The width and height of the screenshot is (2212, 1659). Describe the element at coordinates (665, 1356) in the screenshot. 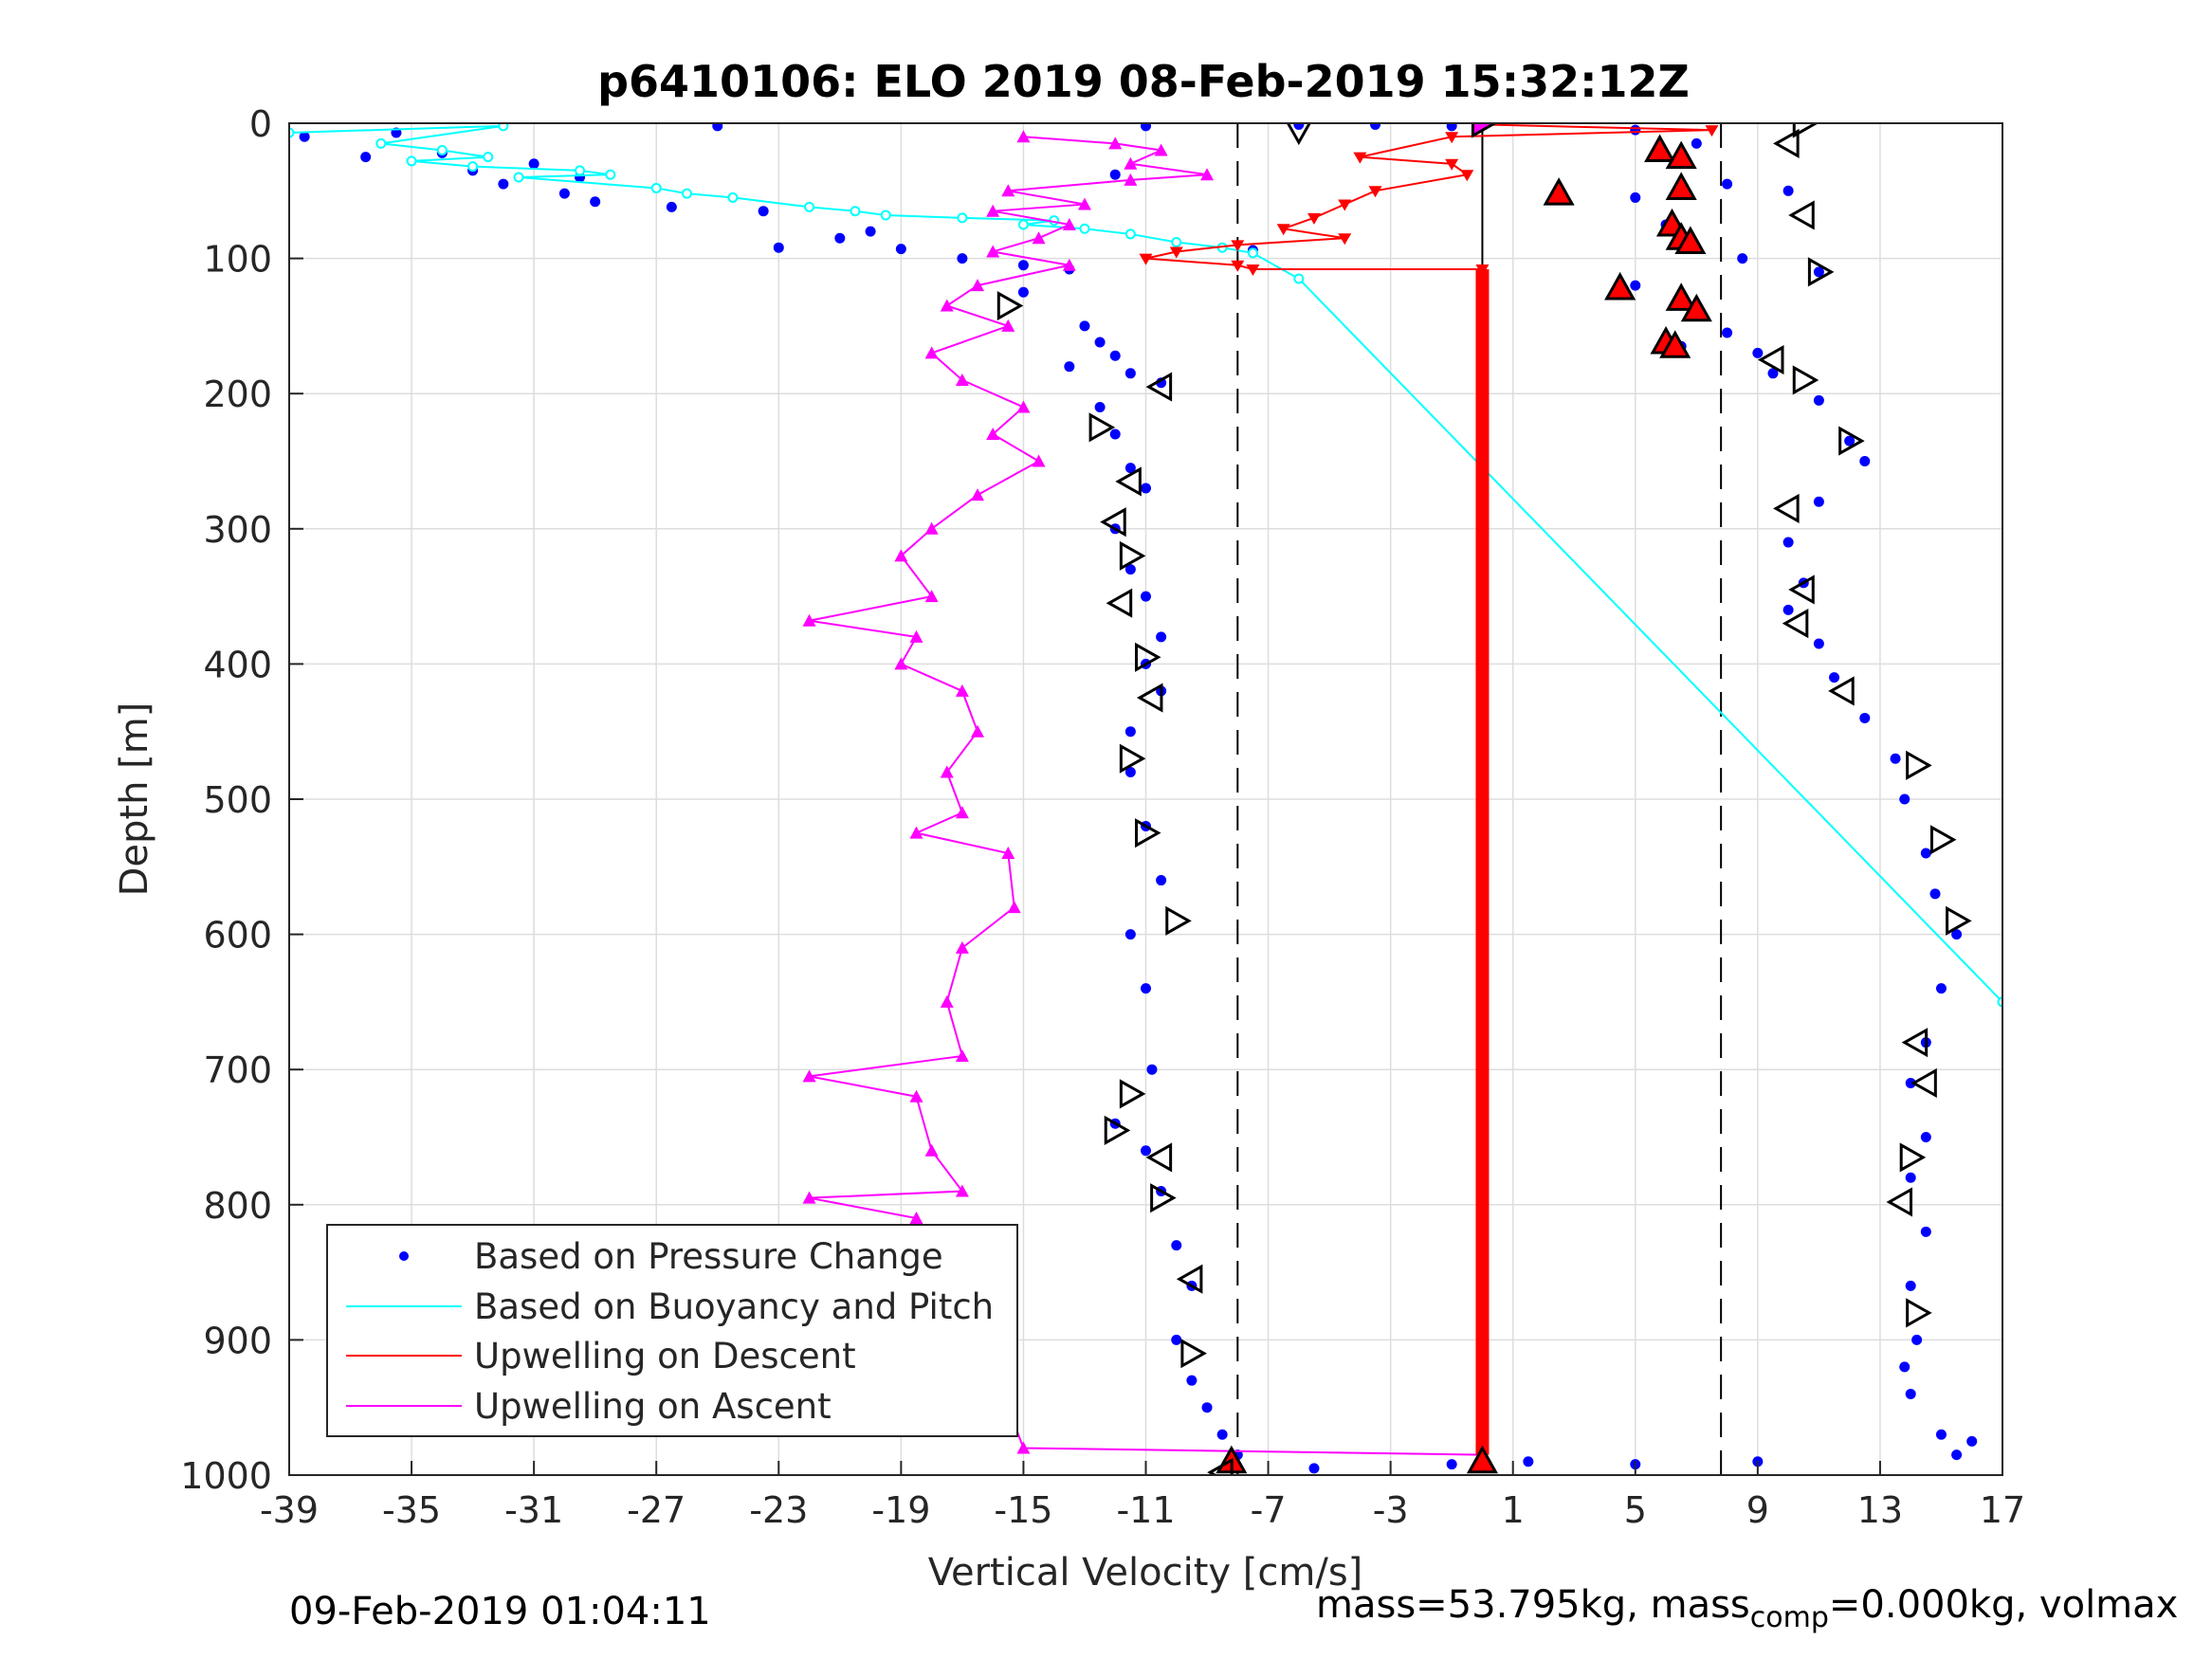

I see `legend-label-descent: Upwelling on Descent` at that location.